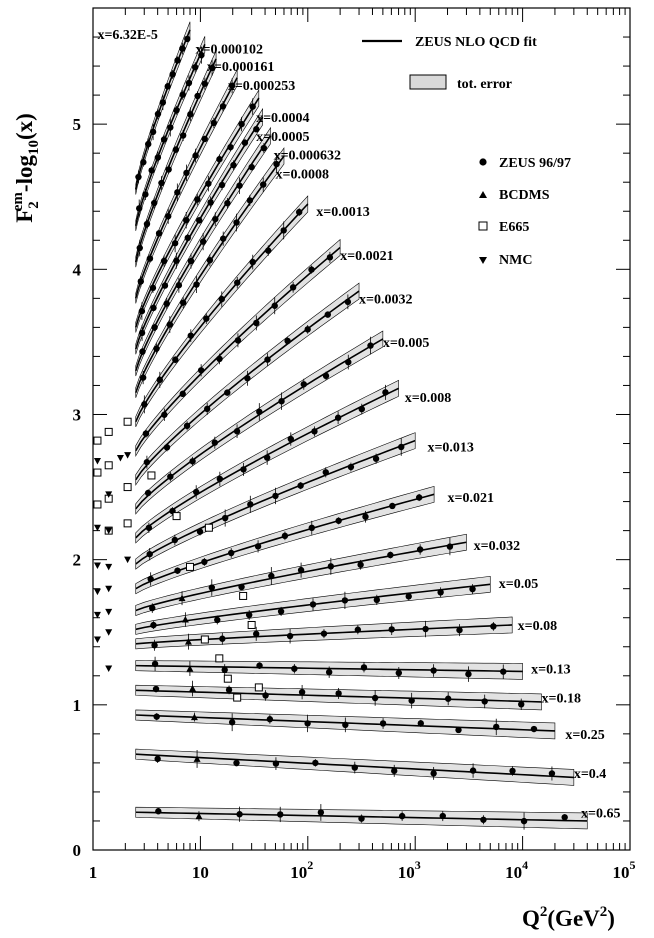  What do you see at coordinates (516, 870) in the screenshot?
I see `x-tick-label: 10⁴` at bounding box center [516, 870].